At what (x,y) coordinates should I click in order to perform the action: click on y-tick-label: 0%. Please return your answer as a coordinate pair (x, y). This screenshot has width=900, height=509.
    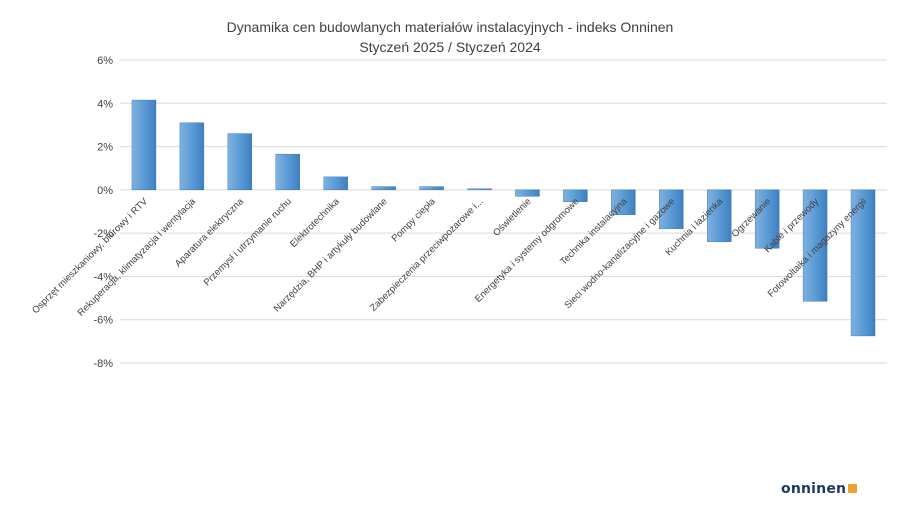
    Looking at the image, I should click on (105, 191).